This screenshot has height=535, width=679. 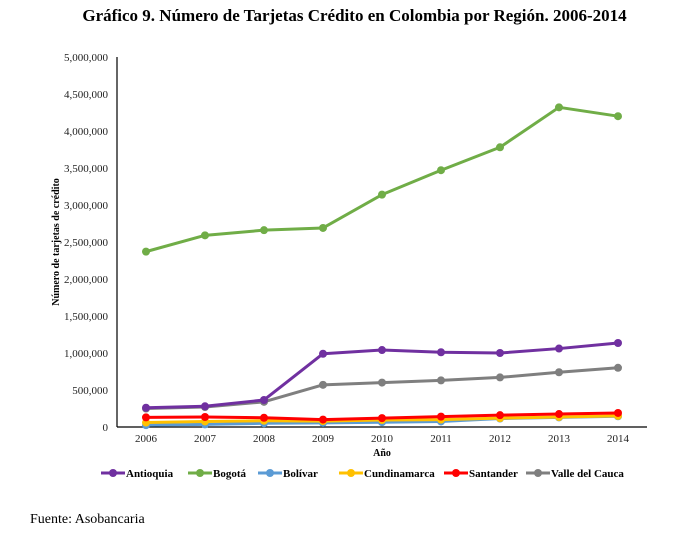 What do you see at coordinates (90, 391) in the screenshot?
I see `y-tick-label: 500,000` at bounding box center [90, 391].